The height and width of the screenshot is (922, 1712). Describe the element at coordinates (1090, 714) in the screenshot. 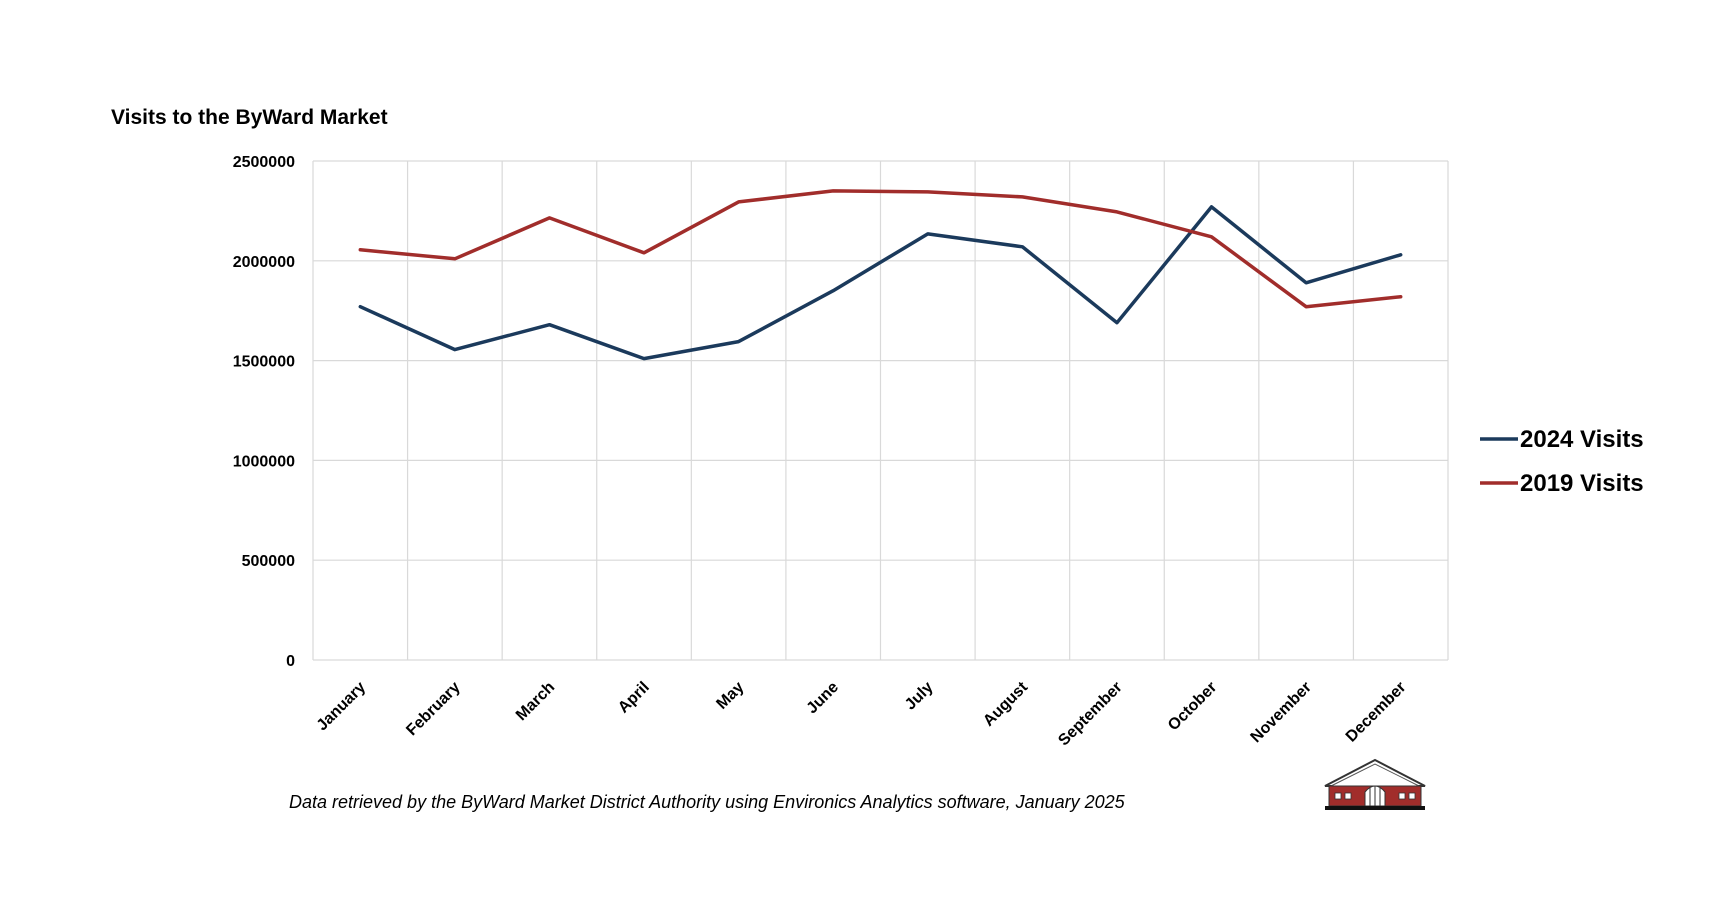

I see `x-tick-label: September` at that location.